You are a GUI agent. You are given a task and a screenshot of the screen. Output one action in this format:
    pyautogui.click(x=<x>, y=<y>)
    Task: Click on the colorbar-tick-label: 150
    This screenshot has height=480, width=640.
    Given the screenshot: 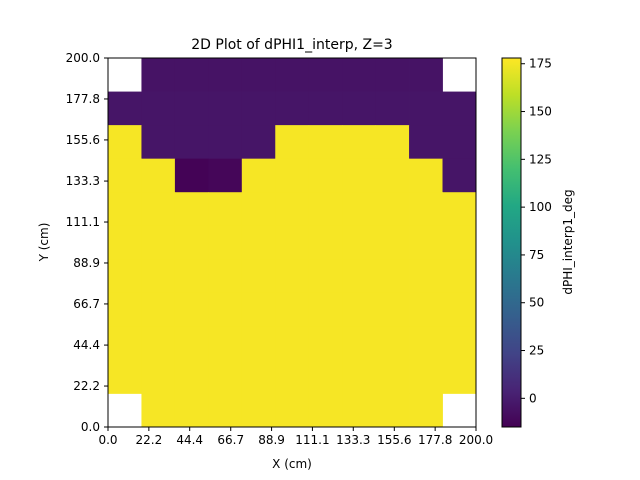 What is the action you would take?
    pyautogui.click(x=540, y=112)
    